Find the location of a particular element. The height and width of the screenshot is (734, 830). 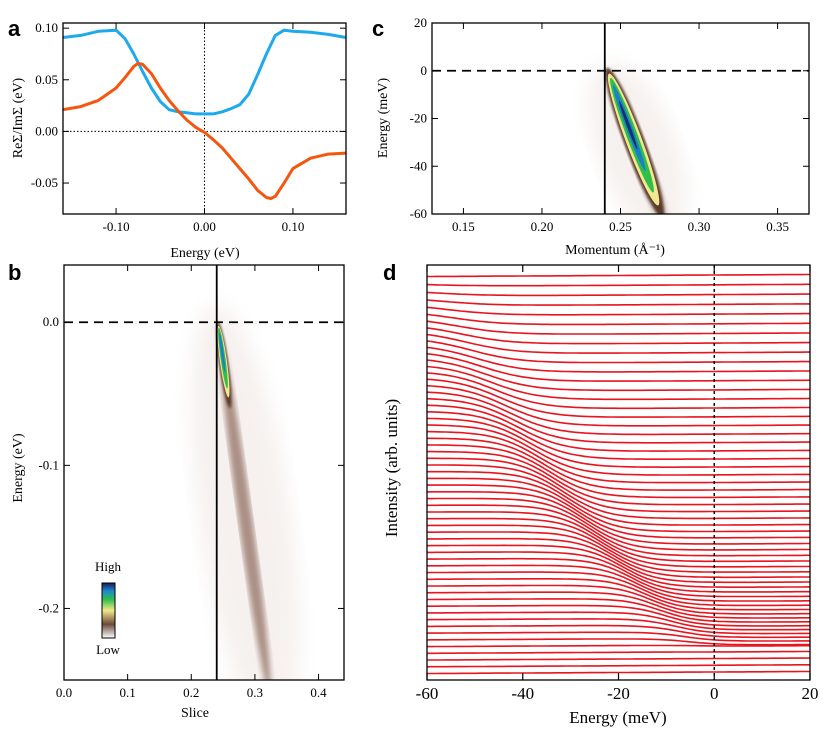

panel-c-ytick-label: -40 is located at coordinates (418, 165).